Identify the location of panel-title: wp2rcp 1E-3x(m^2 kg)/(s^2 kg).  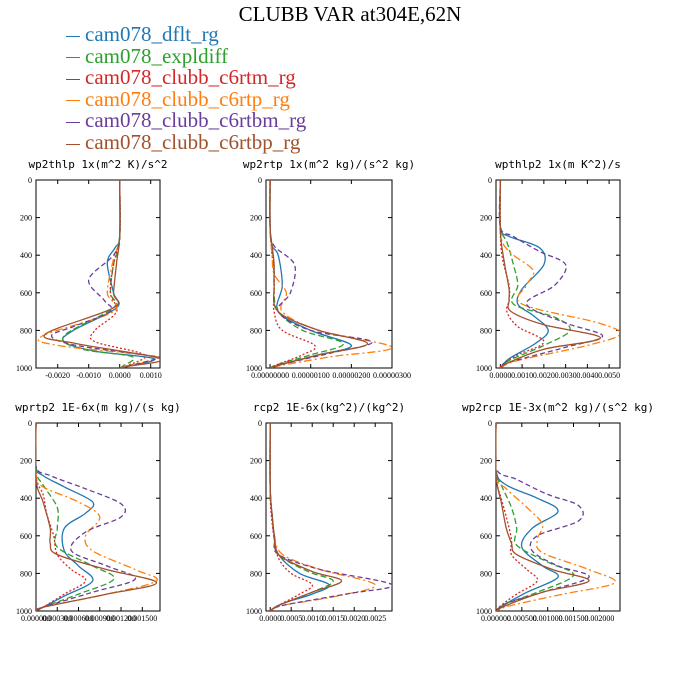
(558, 407).